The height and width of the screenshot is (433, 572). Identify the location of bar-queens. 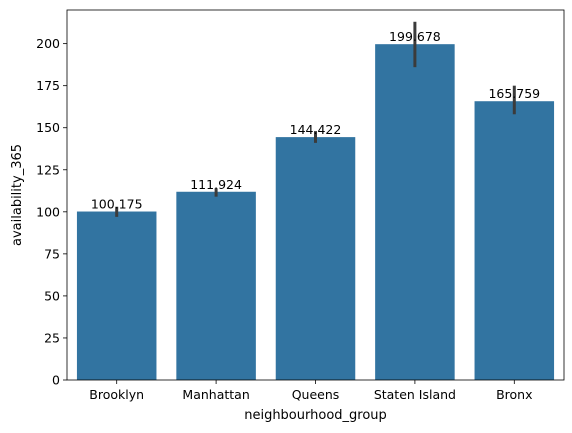
(315, 258).